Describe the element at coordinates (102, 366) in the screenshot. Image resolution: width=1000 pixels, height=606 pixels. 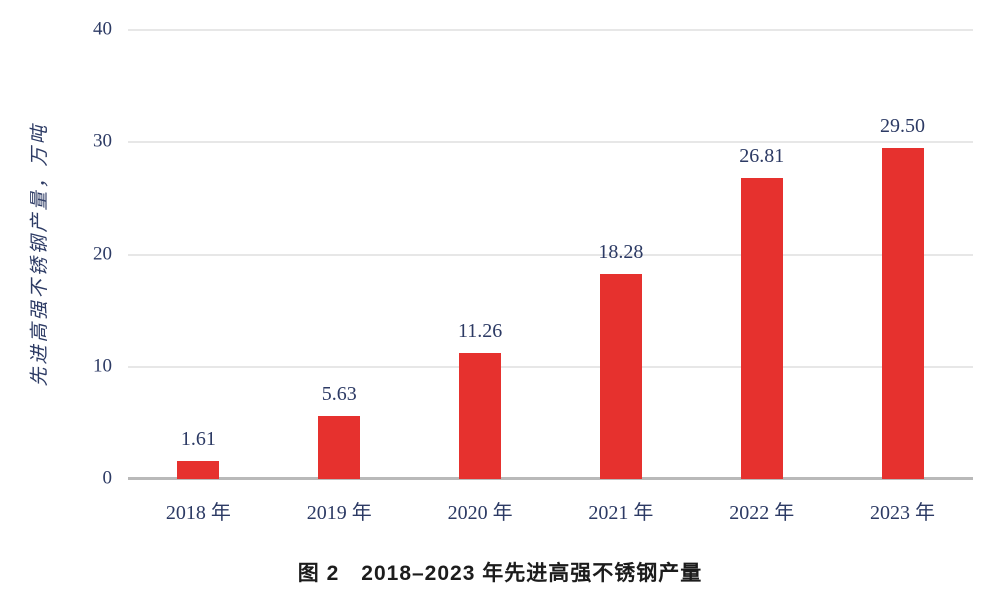
I see `y-tick-label-10: 10` at that location.